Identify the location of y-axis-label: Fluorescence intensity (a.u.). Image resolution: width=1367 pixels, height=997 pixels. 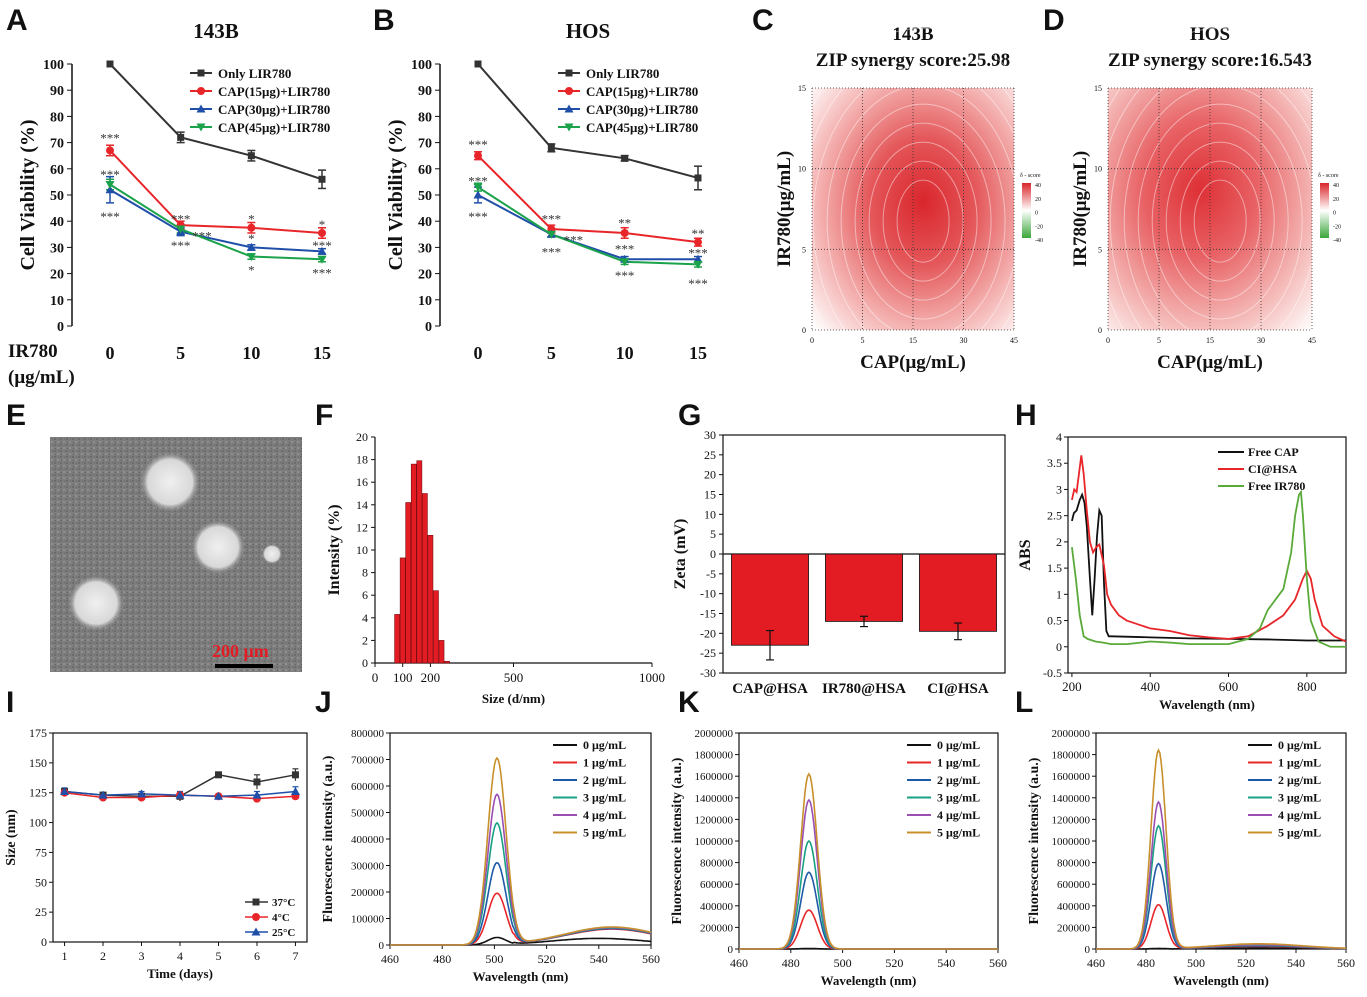
(677, 840).